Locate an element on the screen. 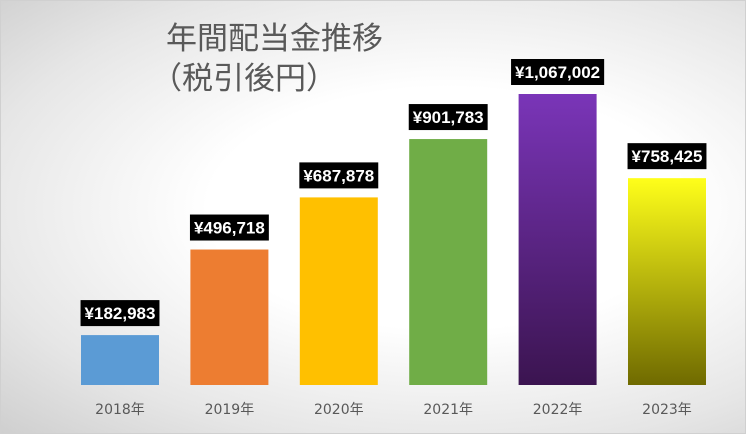 The height and width of the screenshot is (435, 746). data-label-2018年: ¥182,983 is located at coordinates (120, 313).